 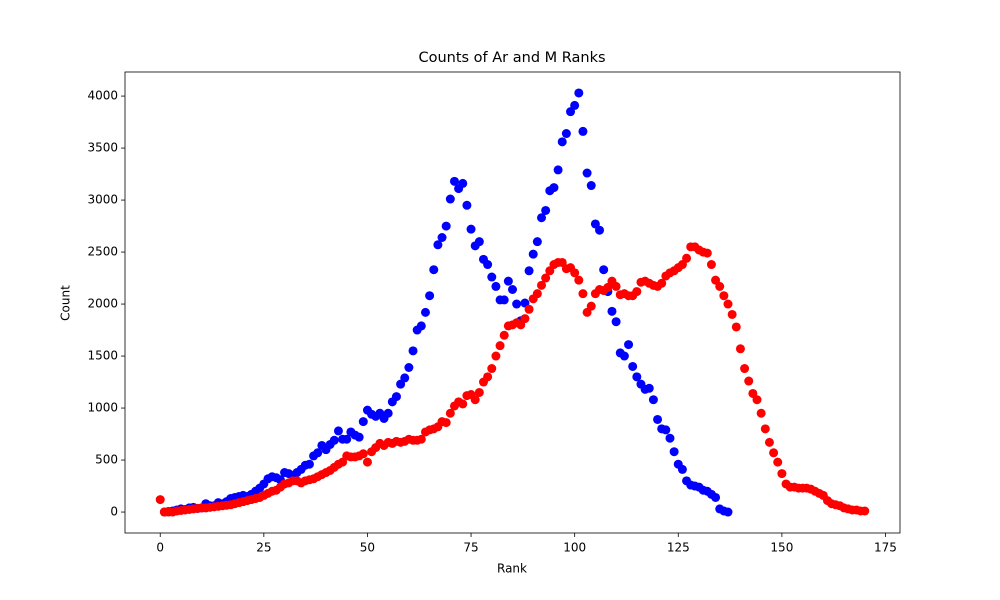 What do you see at coordinates (102, 304) in the screenshot?
I see `y-tick-label: 2000` at bounding box center [102, 304].